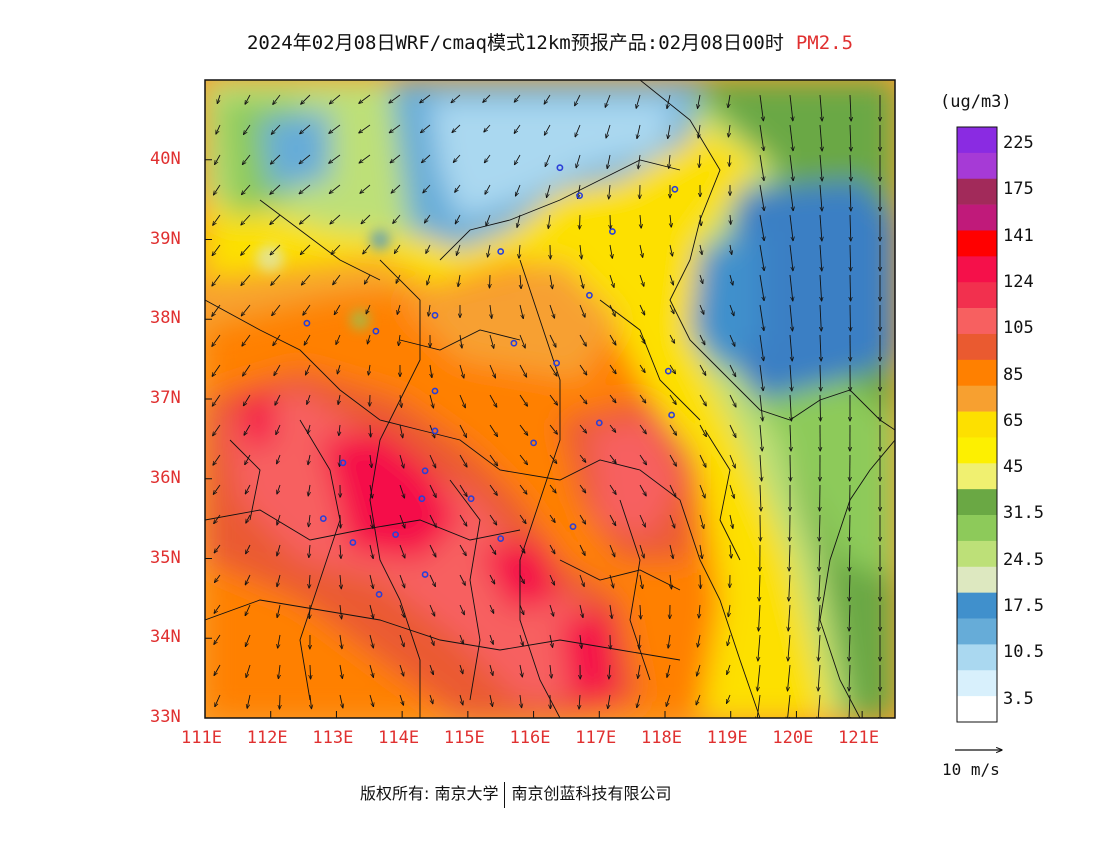 The image size is (1100, 850). What do you see at coordinates (1023, 652) in the screenshot?
I see `legend-label: 10.5` at bounding box center [1023, 652].